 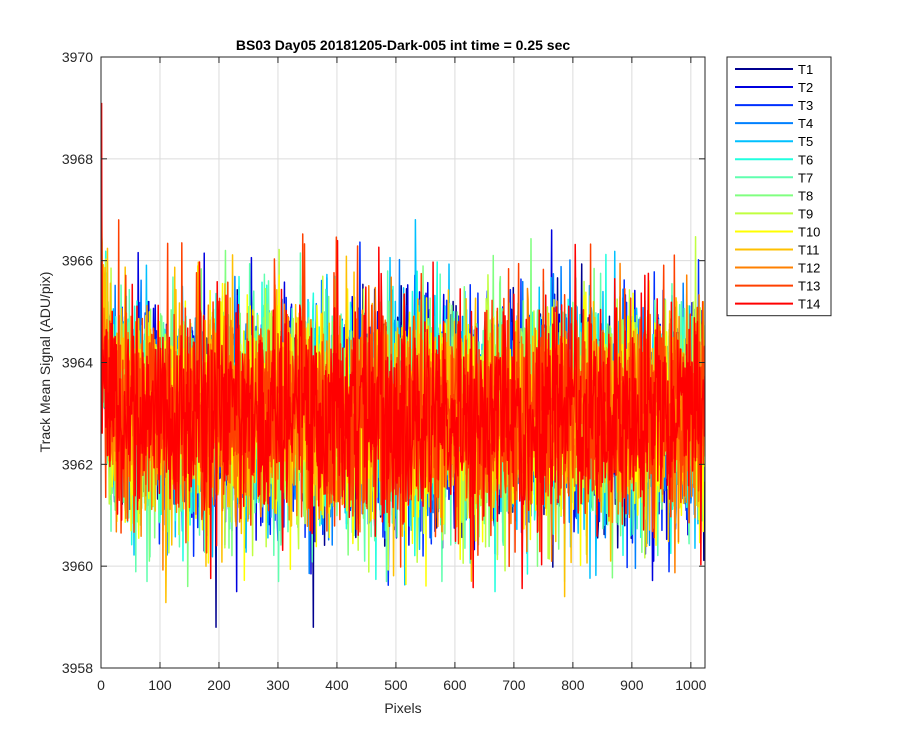 I want to click on y-axis-label: Track Mean Signal (ADU/pix), so click(x=45, y=362).